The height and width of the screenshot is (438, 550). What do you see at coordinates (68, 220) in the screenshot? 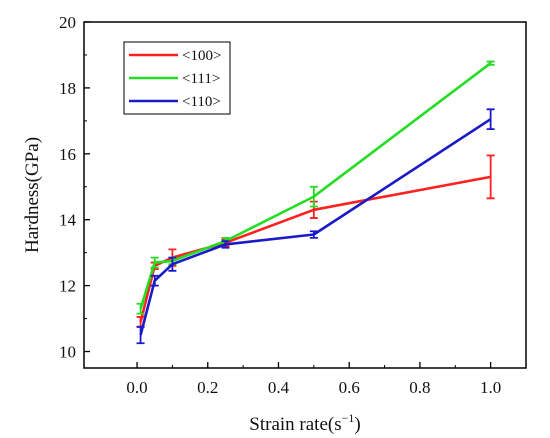
I see `y-tick-label: 14` at bounding box center [68, 220].